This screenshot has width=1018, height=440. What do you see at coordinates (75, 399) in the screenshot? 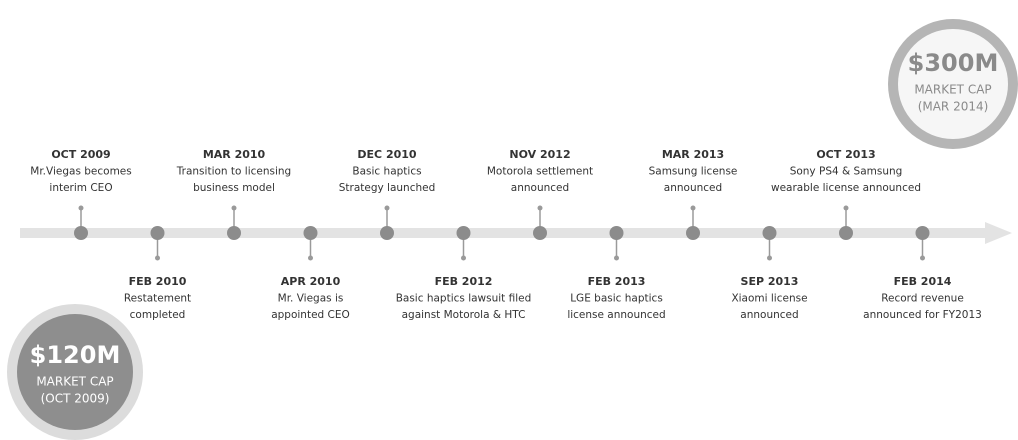
I see `badge-date: (OCT 2009)` at bounding box center [75, 399].